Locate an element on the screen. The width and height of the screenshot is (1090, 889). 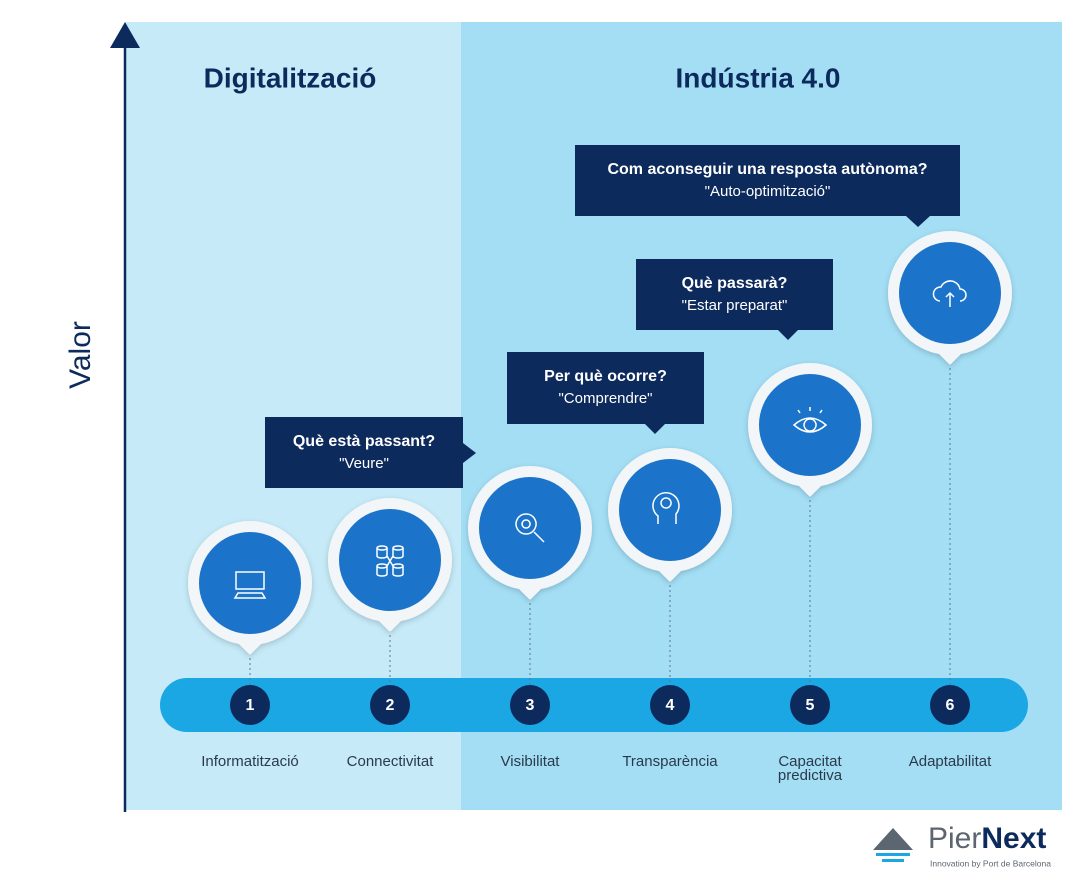
stage-label: Transparència is located at coordinates (670, 761).